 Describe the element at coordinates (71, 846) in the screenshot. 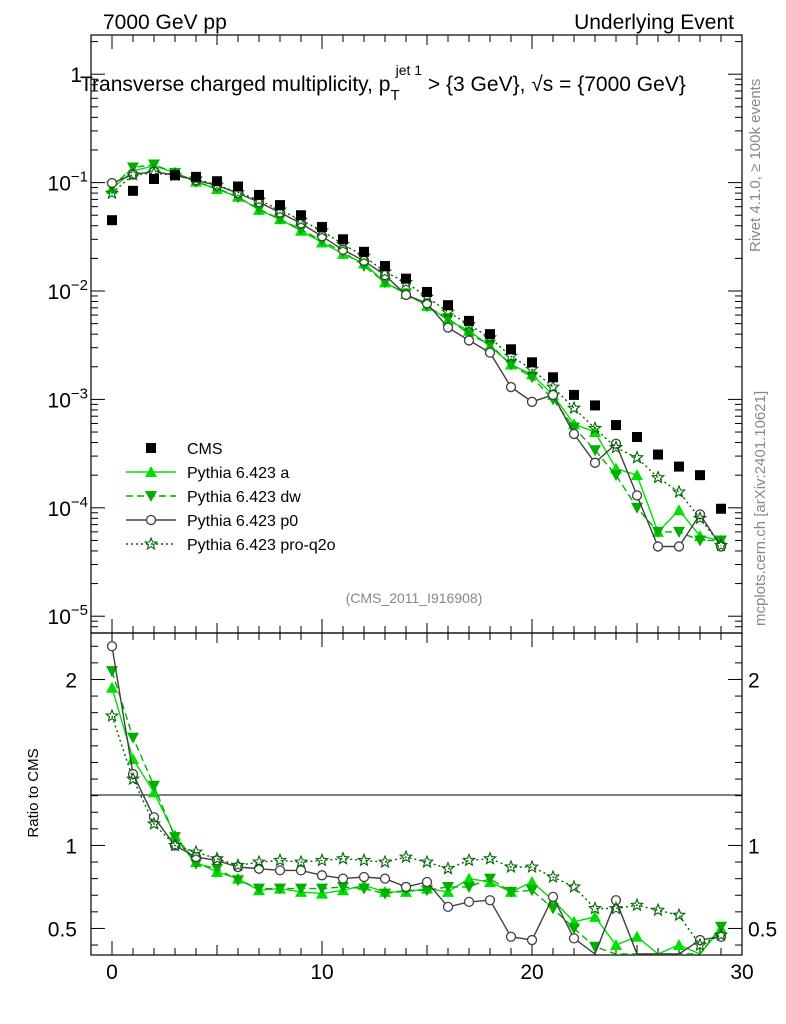

I see `ratio-y-tick-label: 1` at that location.